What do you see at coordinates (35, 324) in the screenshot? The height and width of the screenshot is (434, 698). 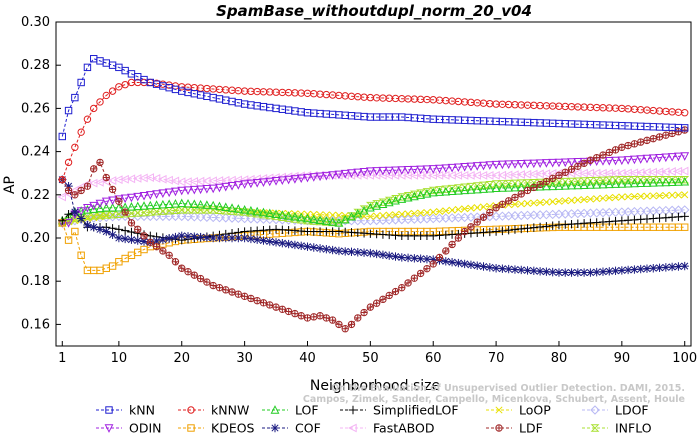 I see `y-tick-label: 0.16` at bounding box center [35, 324].